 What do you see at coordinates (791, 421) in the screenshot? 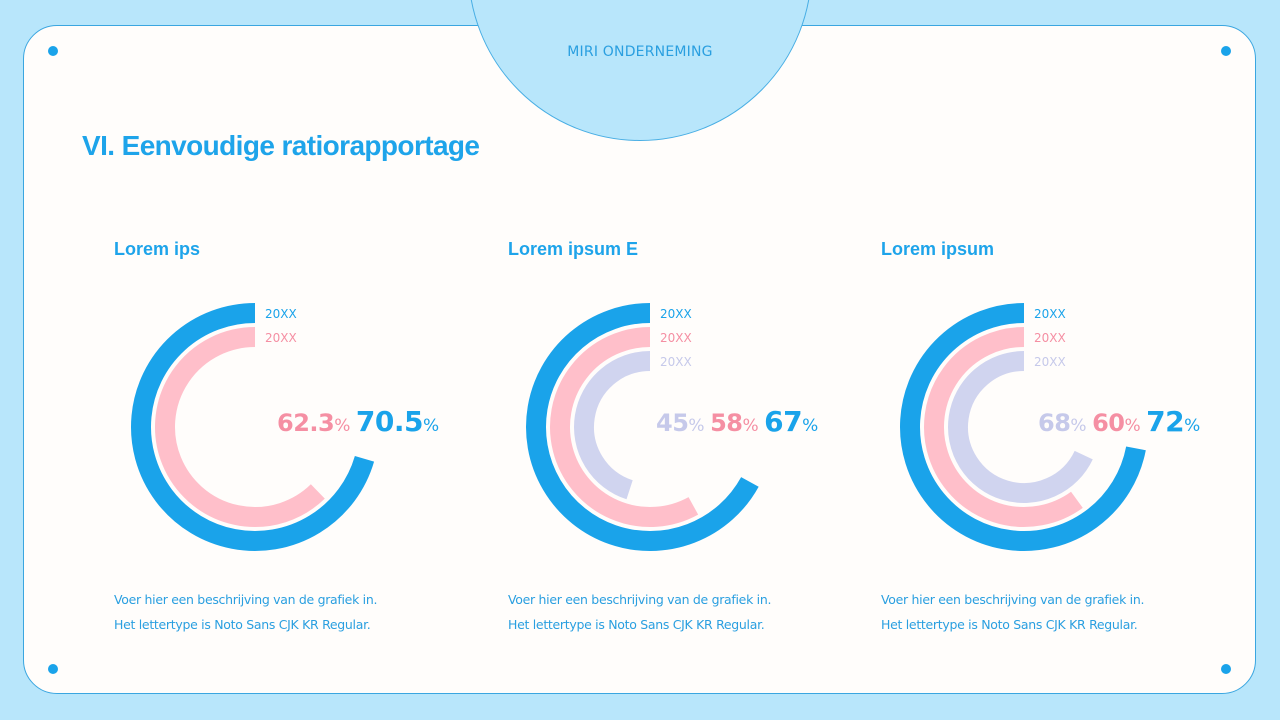
I see `value-blue: 67%` at bounding box center [791, 421].